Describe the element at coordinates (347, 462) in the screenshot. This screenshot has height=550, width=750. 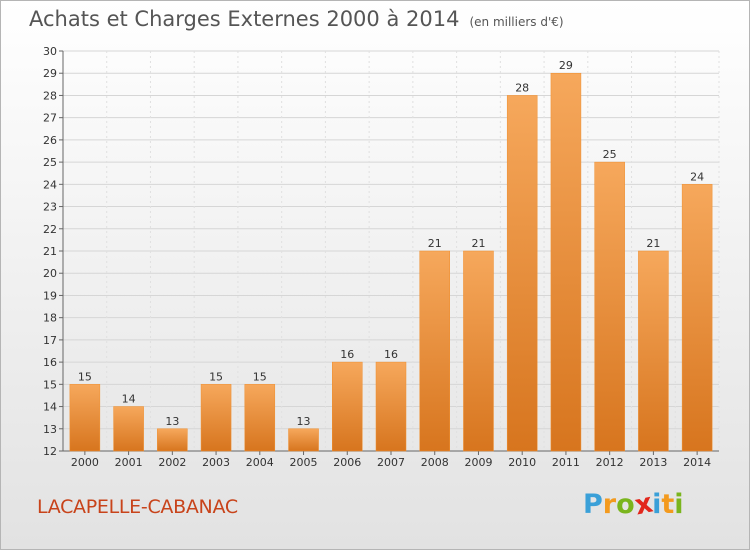
I see `x-tick-label: 2006` at that location.